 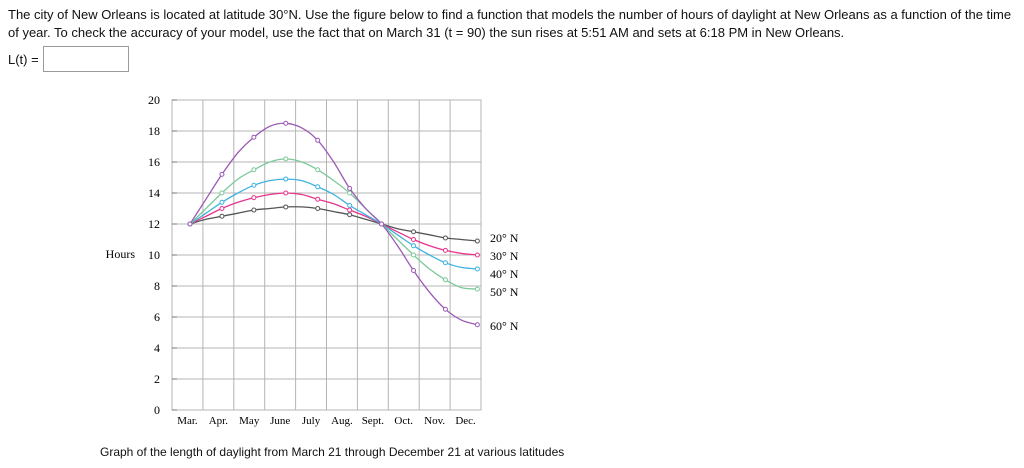 I want to click on x-tick-label: Sept., so click(x=373, y=421).